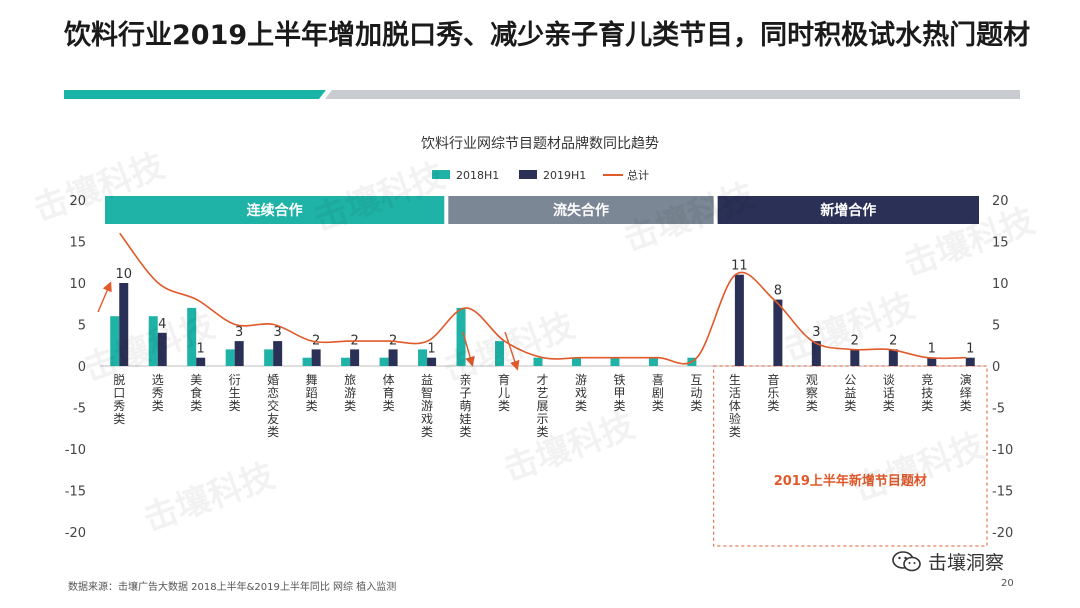 The image size is (1080, 608). Describe the element at coordinates (696, 393) in the screenshot. I see `x-category-label: 互动类` at that location.